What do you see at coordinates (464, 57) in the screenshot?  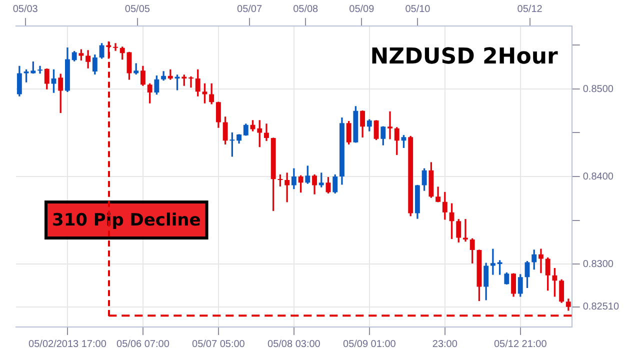 I see `text: NZDUSD 2Hour` at bounding box center [464, 57].